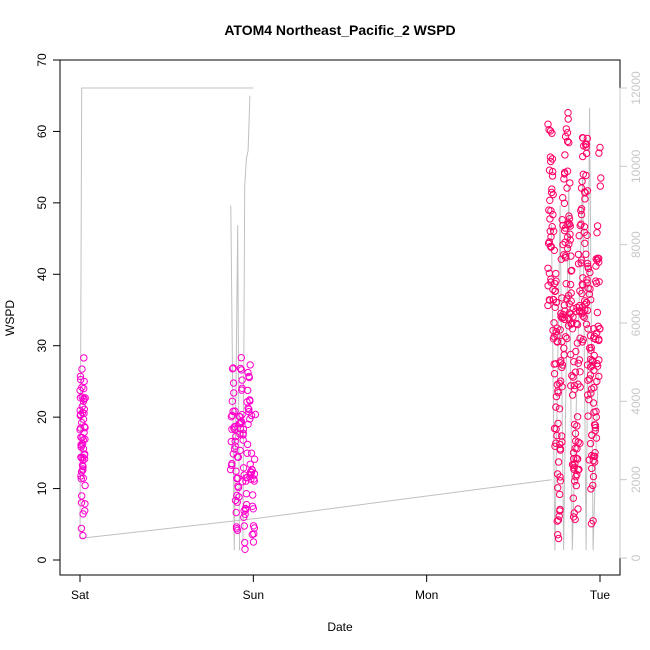 This screenshot has height=650, width=650. I want to click on y-tick-label: 40, so click(42, 274).